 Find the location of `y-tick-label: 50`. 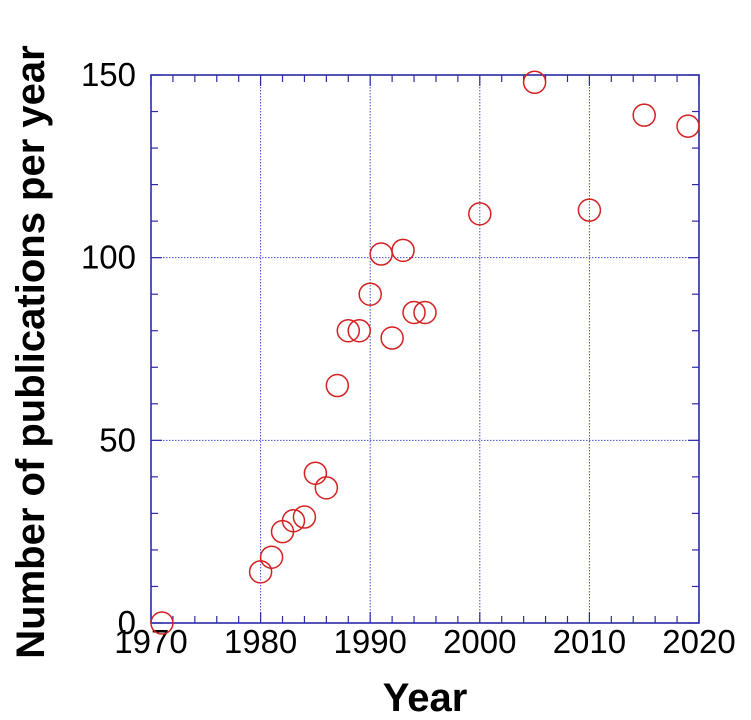

y-tick-label: 50 is located at coordinates (117, 439).